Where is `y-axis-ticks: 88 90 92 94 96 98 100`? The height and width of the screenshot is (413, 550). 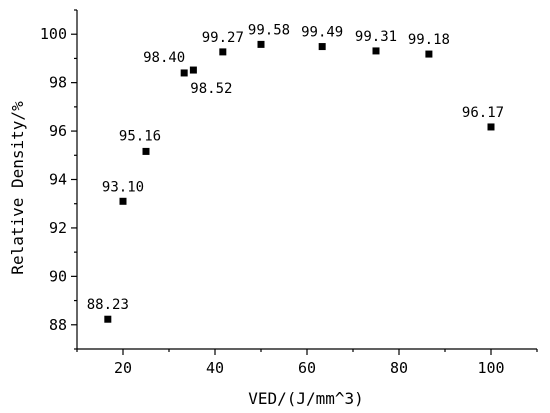 y-axis-ticks: 88 90 92 94 96 98 100 is located at coordinates (58, 179).